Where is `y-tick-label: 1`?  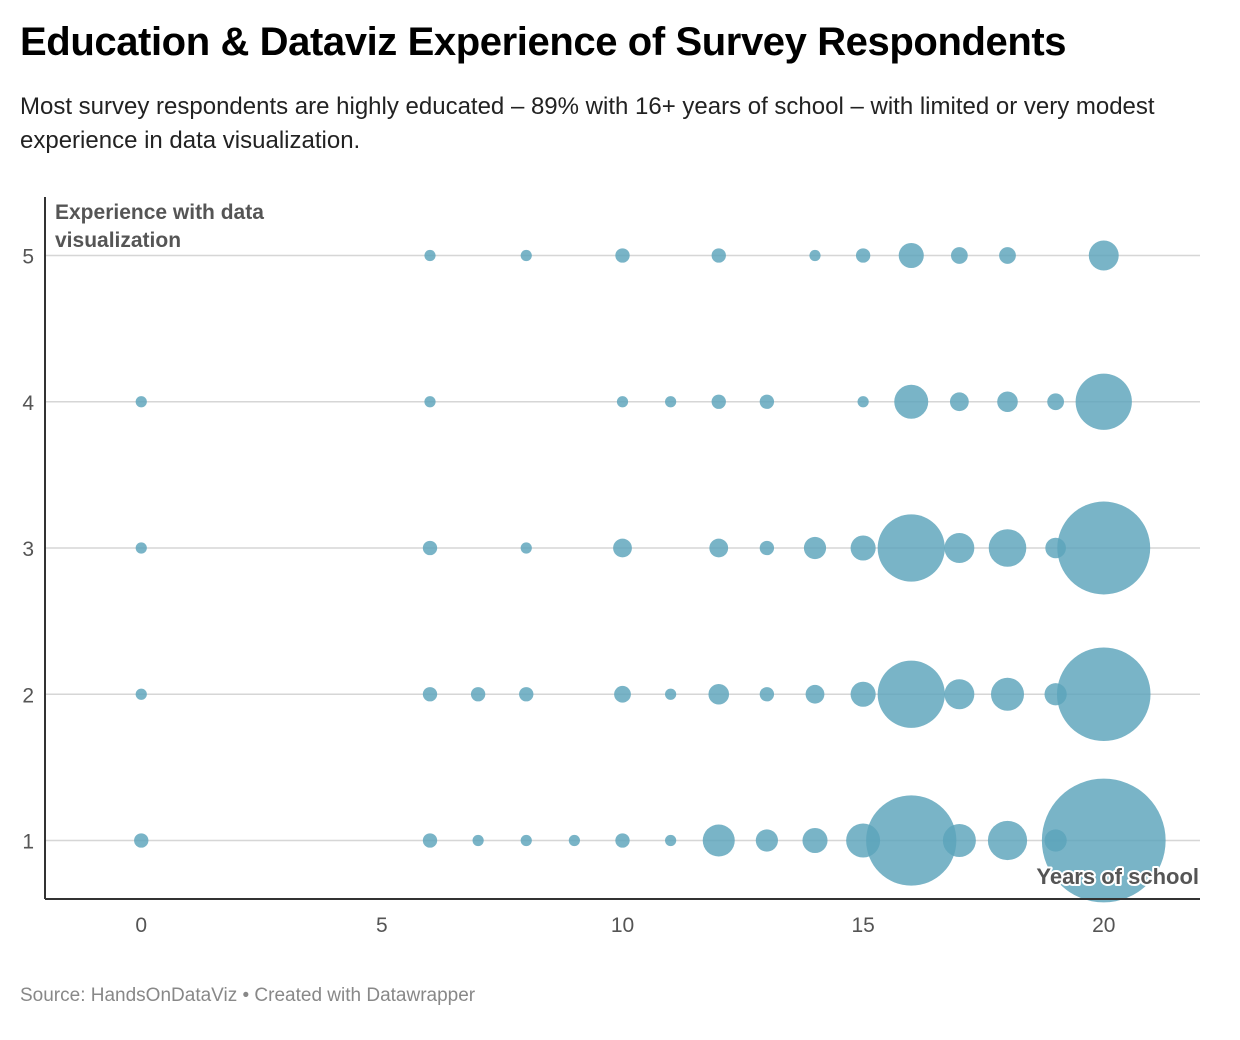
y-tick-label: 1 is located at coordinates (28, 842).